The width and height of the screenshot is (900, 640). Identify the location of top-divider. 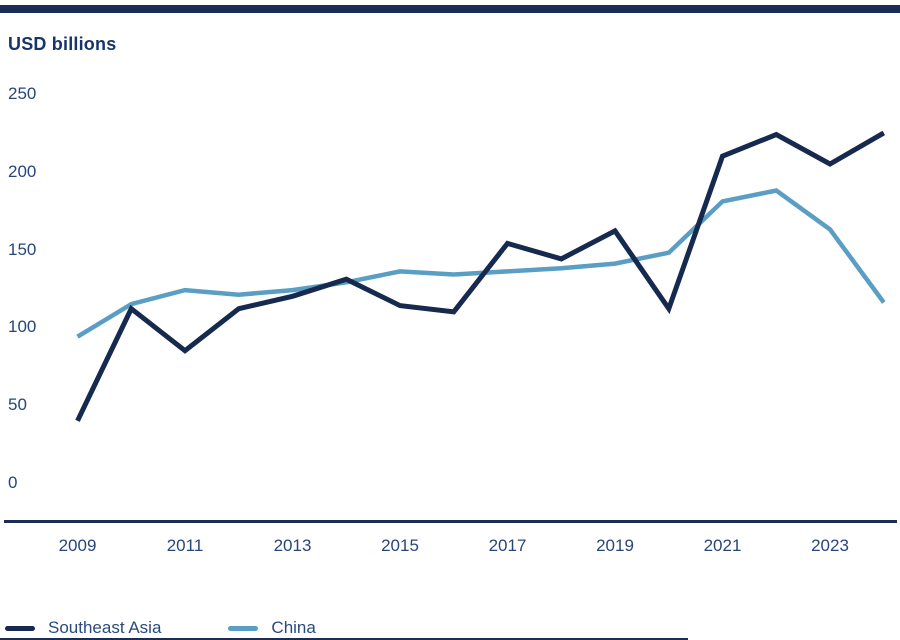
(450, 9).